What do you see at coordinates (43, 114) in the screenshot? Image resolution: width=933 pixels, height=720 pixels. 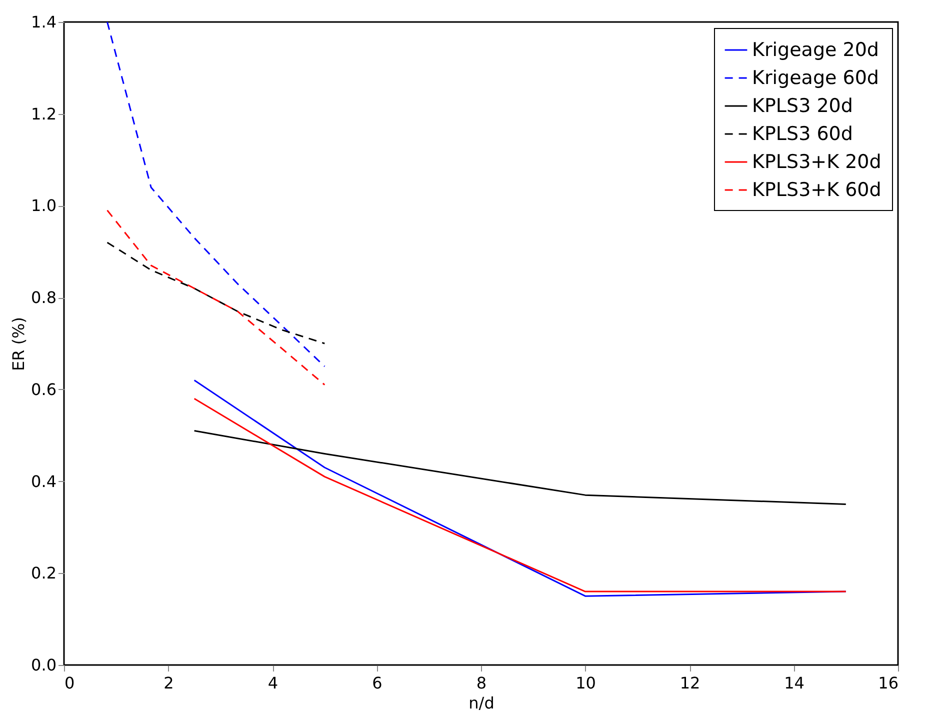 I see `y-tick-label: 1.2` at bounding box center [43, 114].